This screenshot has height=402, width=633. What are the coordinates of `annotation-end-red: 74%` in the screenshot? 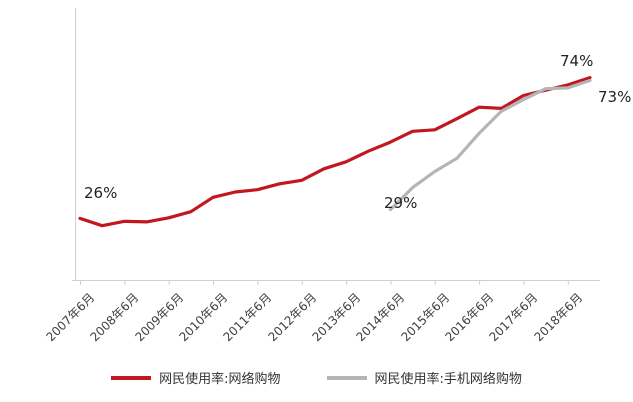 It's located at (577, 61).